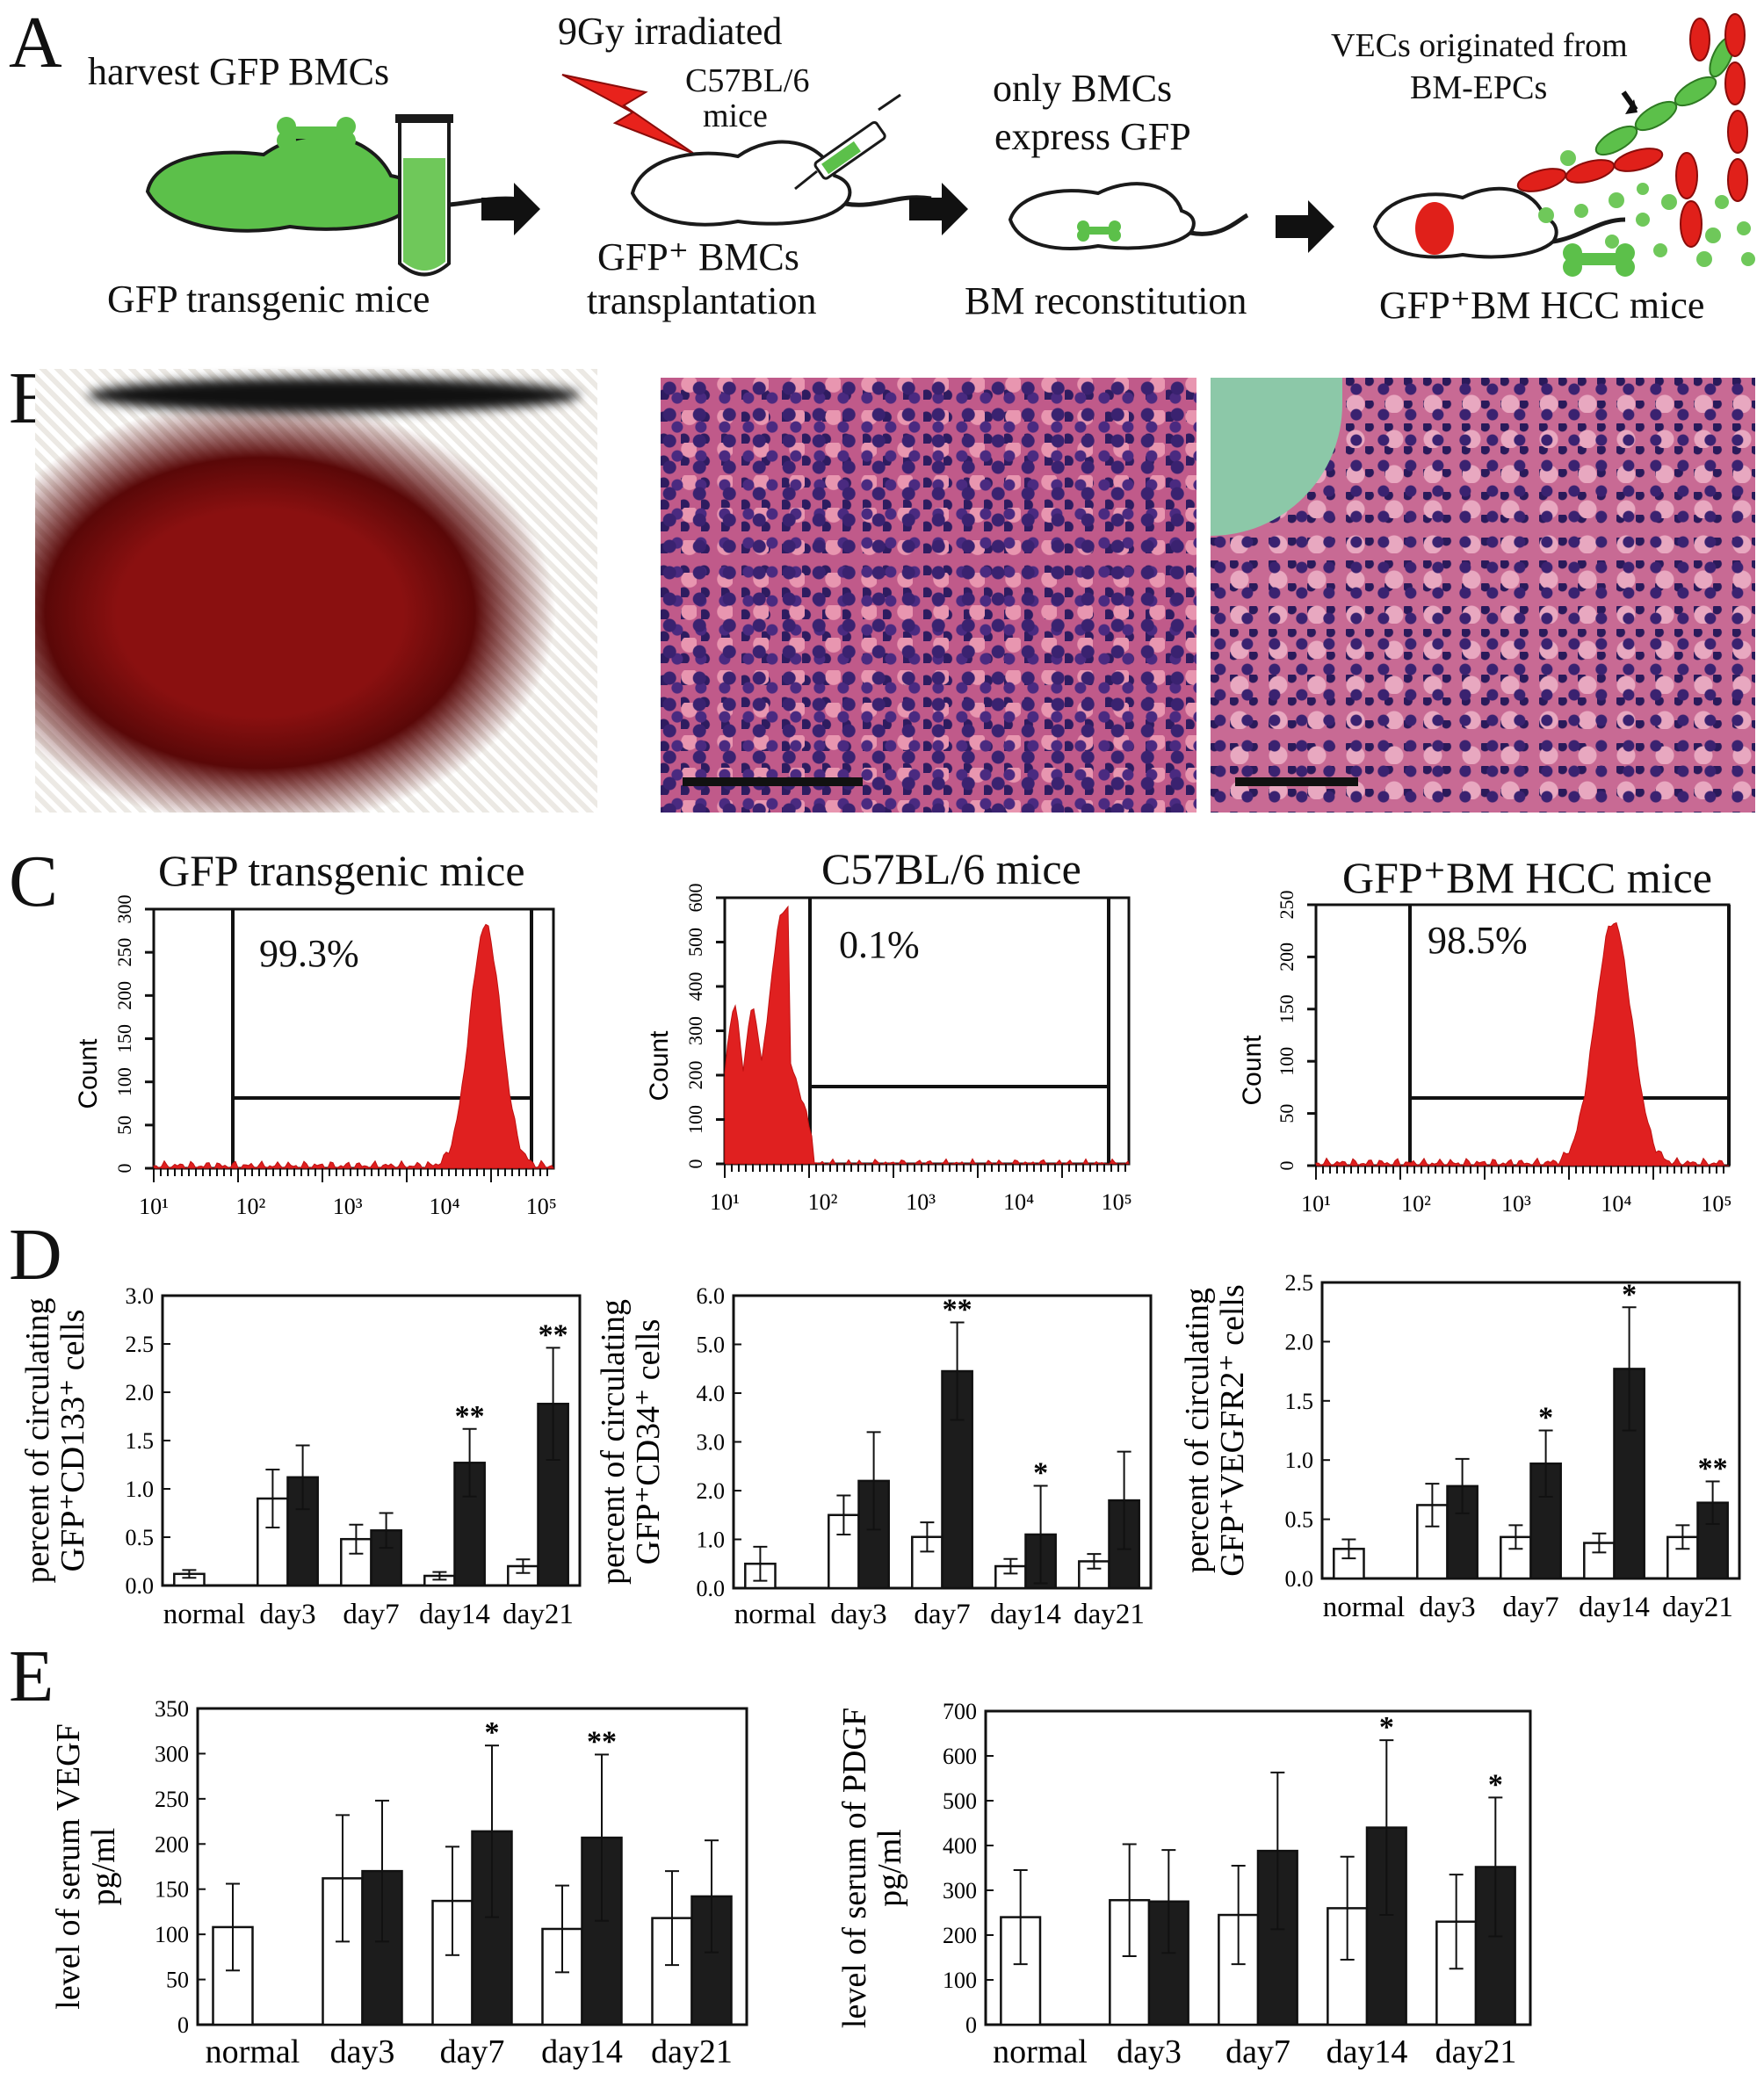 The width and height of the screenshot is (1764, 2073). What do you see at coordinates (1300, 1520) in the screenshot?
I see `y-tick-label: 0.5` at bounding box center [1300, 1520].